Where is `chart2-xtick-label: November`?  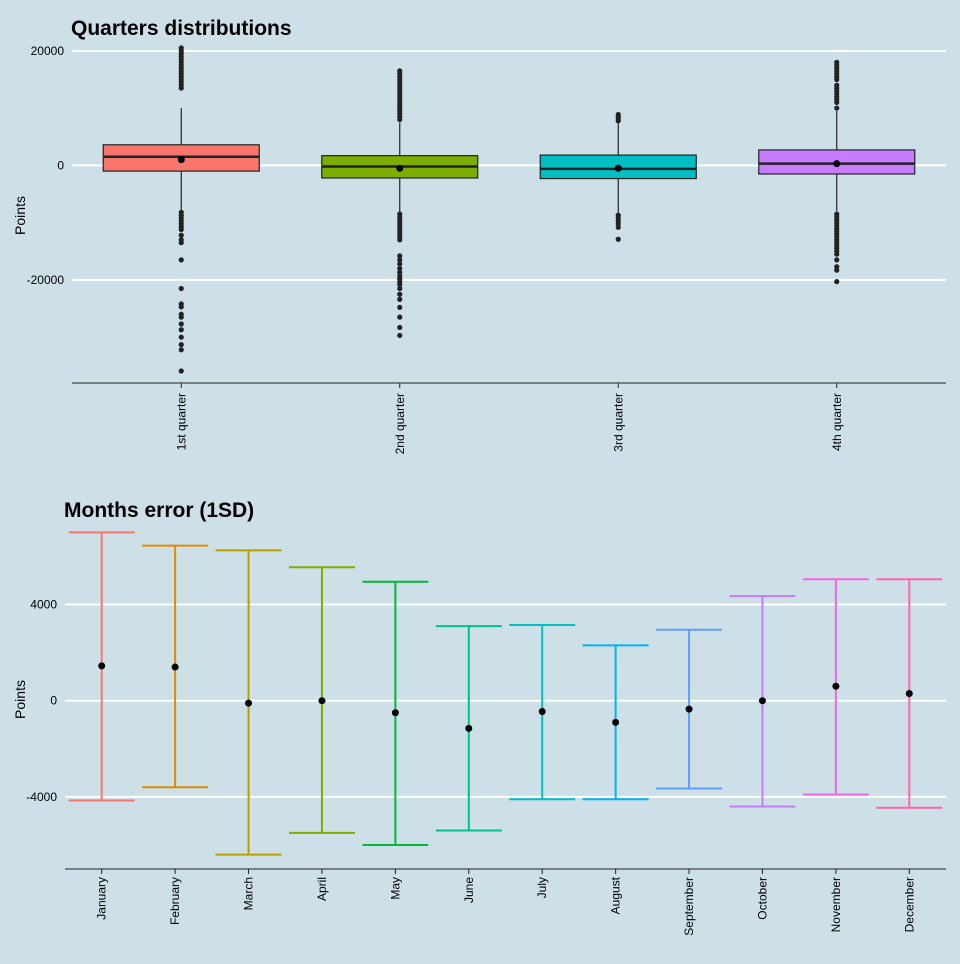
chart2-xtick-label: November is located at coordinates (836, 904).